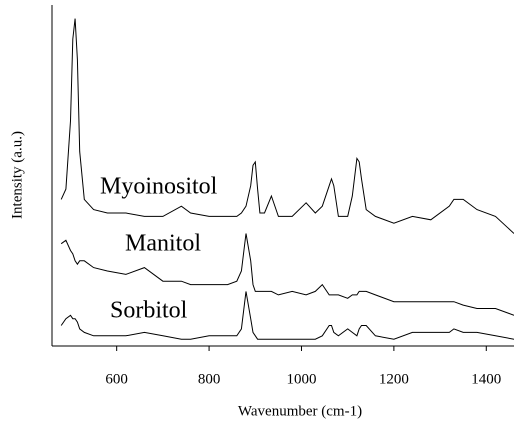  What do you see at coordinates (159, 187) in the screenshot?
I see `series-label: Myoinositol` at bounding box center [159, 187].